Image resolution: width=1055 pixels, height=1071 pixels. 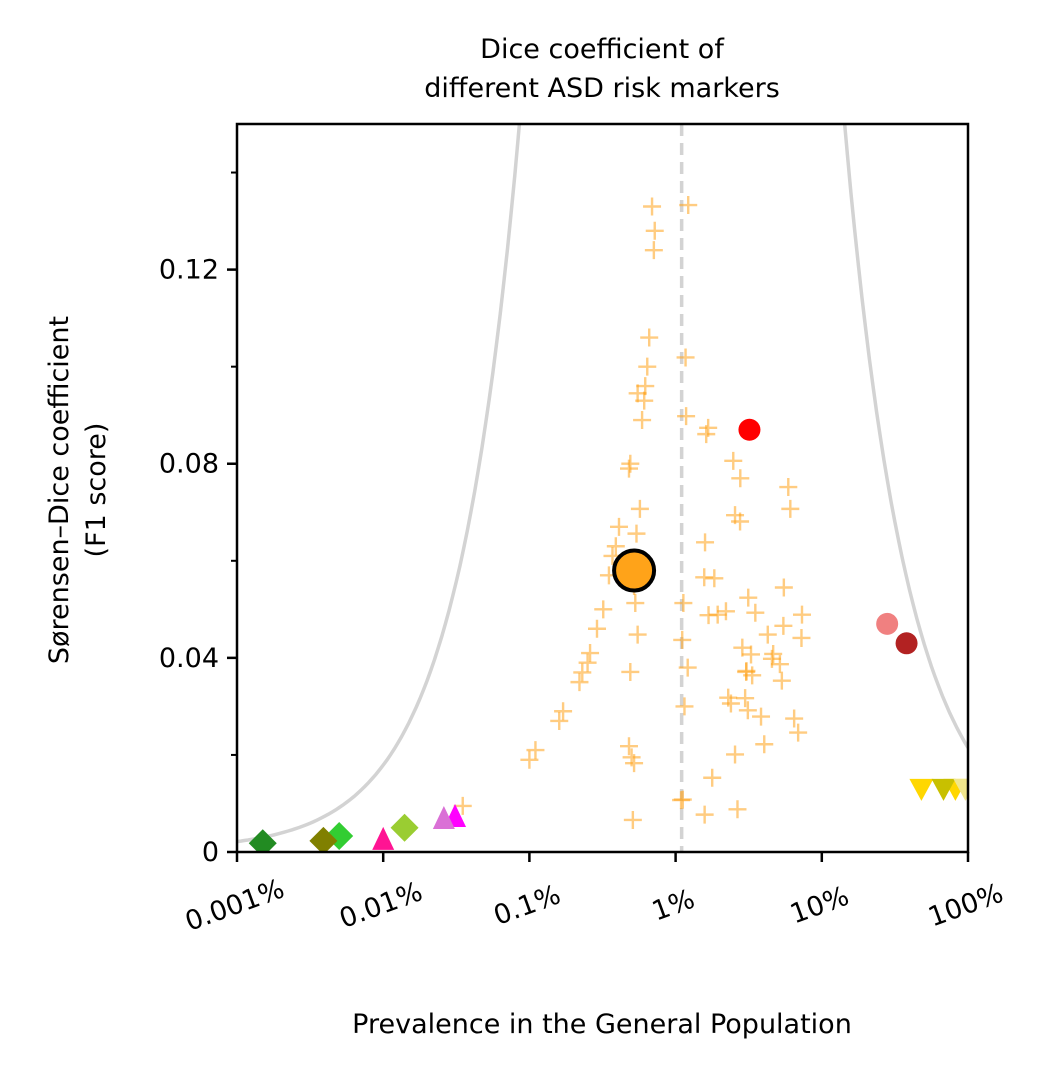 I want to click on y-tick-label: 0.08, so click(x=189, y=464).